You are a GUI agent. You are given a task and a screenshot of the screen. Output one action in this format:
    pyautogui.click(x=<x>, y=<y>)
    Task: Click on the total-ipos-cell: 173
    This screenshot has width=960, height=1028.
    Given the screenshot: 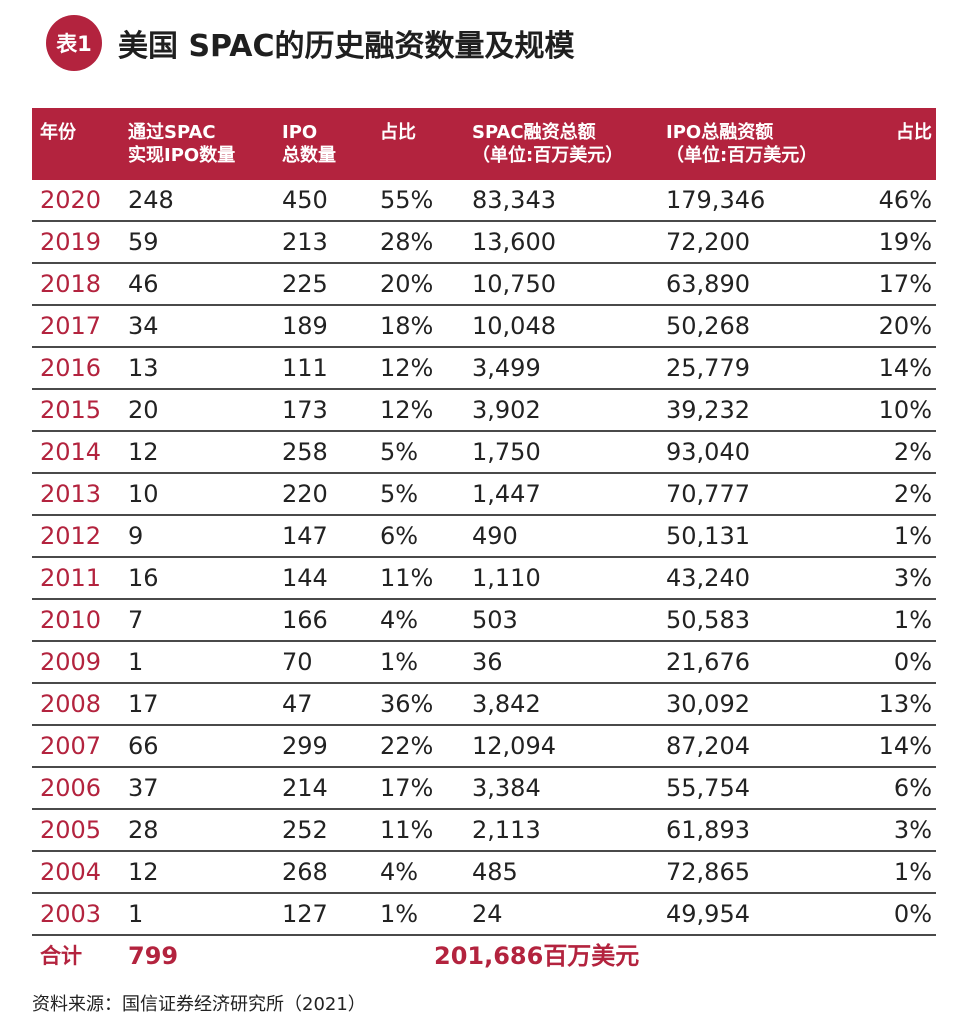 What is the action you would take?
    pyautogui.click(x=305, y=410)
    